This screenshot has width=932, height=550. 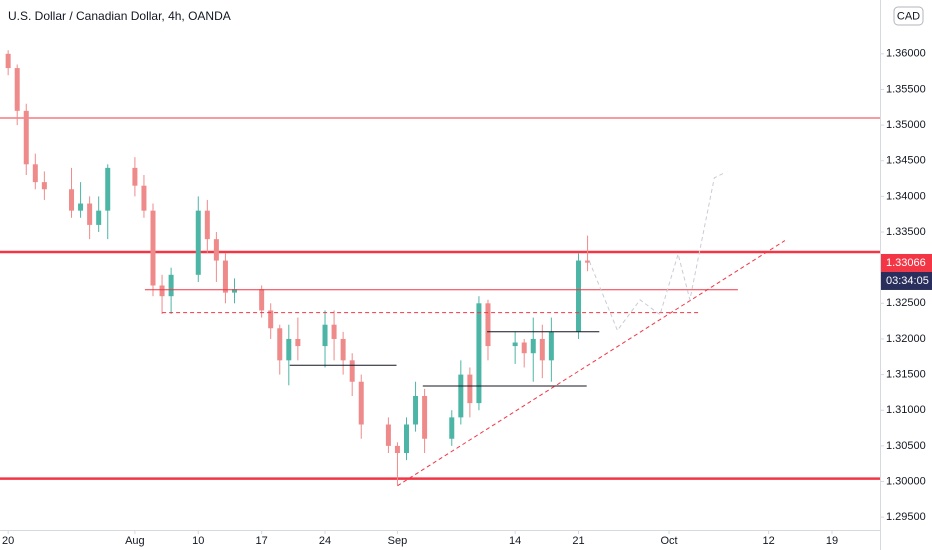 What do you see at coordinates (906, 161) in the screenshot?
I see `y-tick-label: 1.34500` at bounding box center [906, 161].